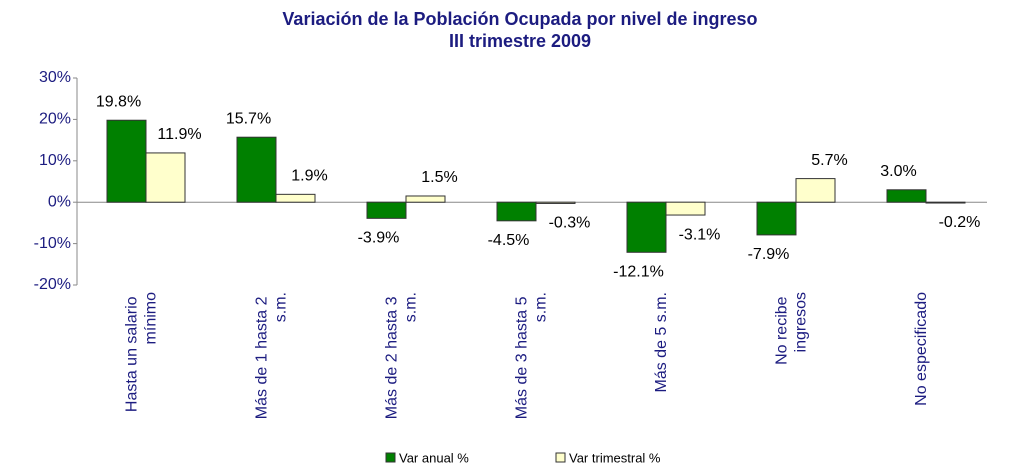 Image resolution: width=1024 pixels, height=468 pixels. Describe the element at coordinates (532, 355) in the screenshot. I see `x-tick-label: Más de 3 hasta 5 s.m.` at that location.